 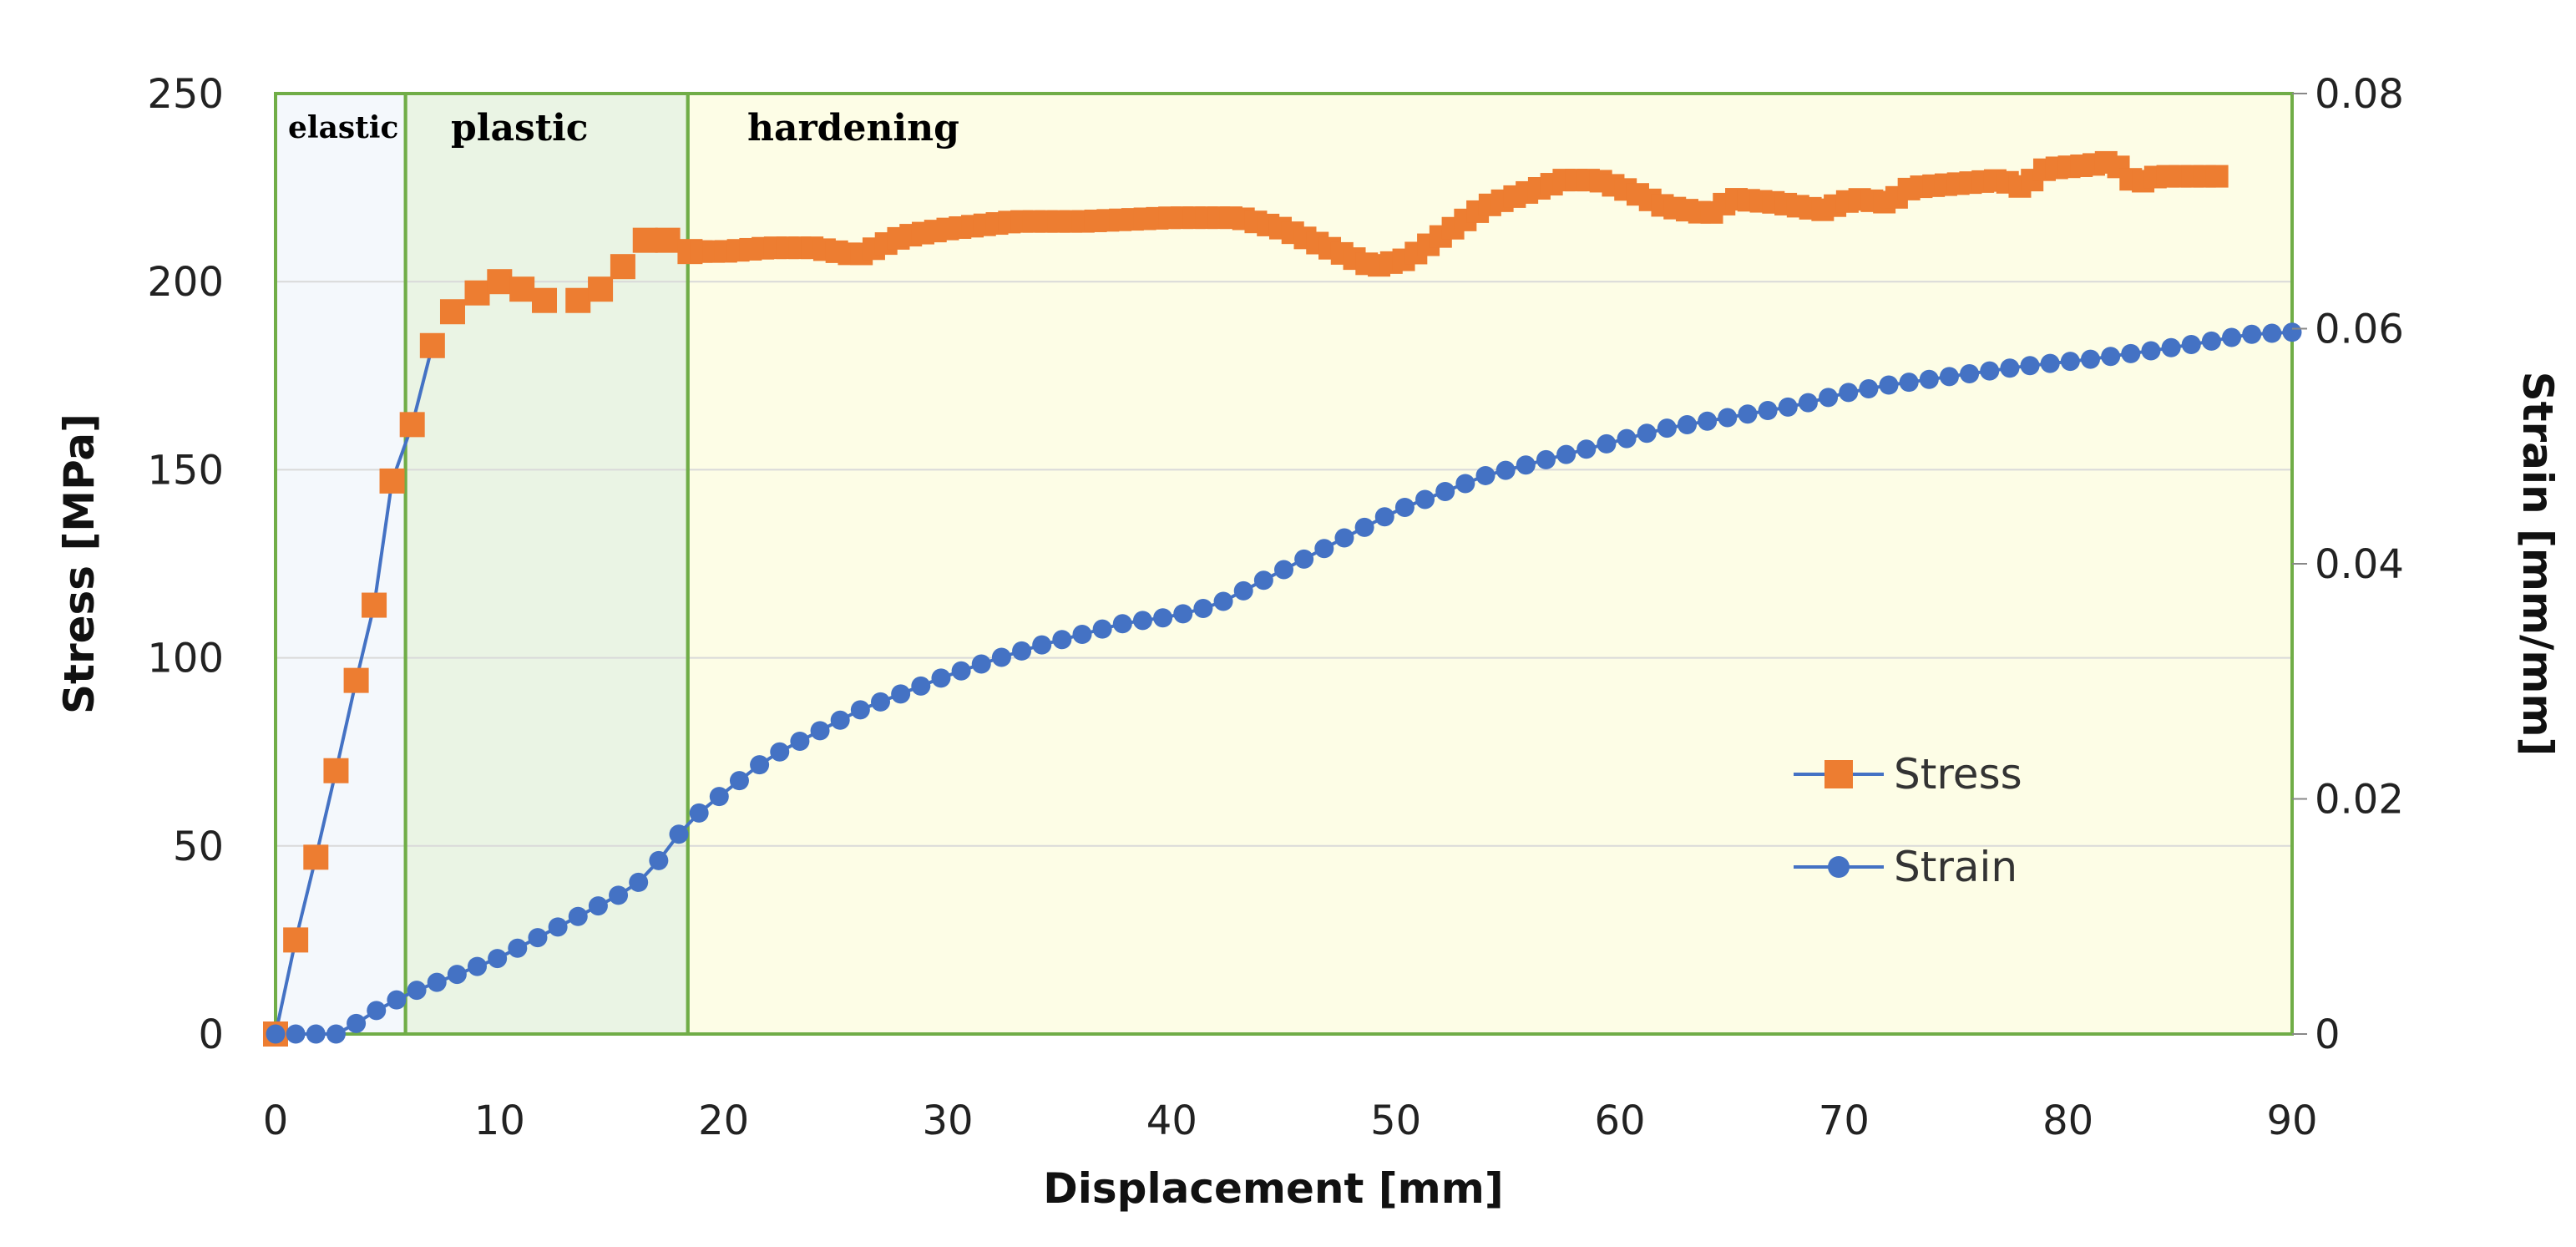 I want to click on legend-label-stress: Stress, so click(x=1958, y=774).